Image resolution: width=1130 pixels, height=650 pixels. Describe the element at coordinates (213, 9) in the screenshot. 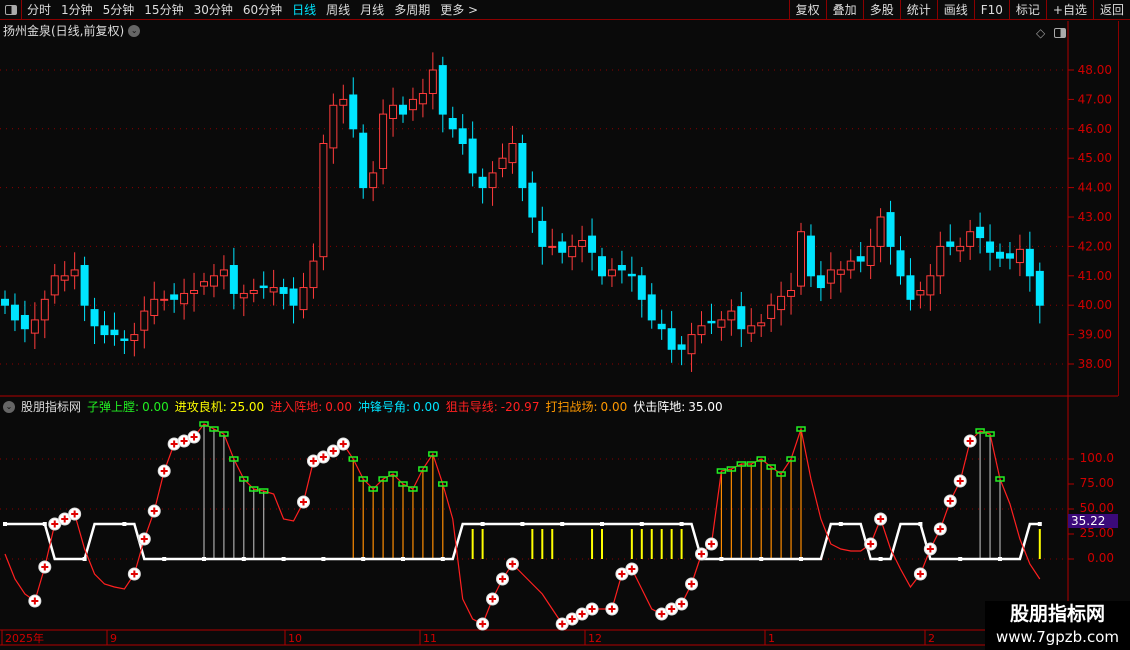

I see `period-tab: 30分钟` at that location.